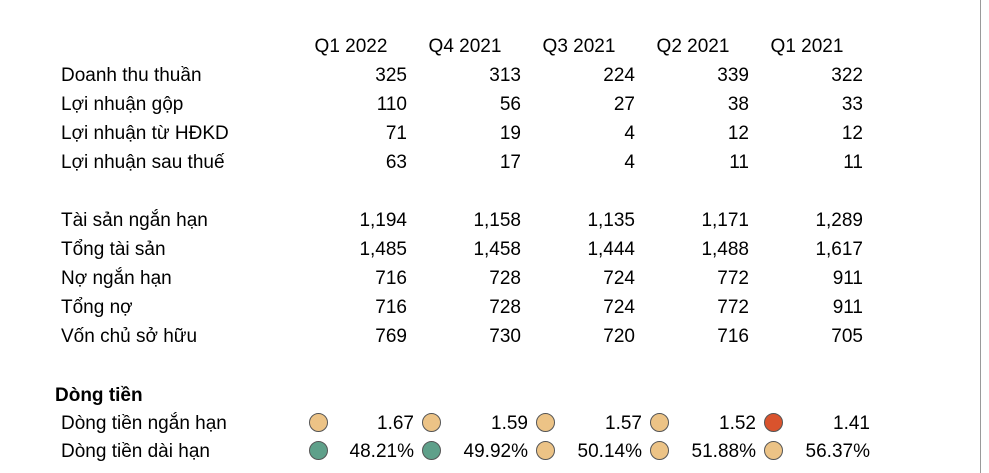 The width and height of the screenshot is (989, 473). I want to click on row-value: 730, so click(505, 336).